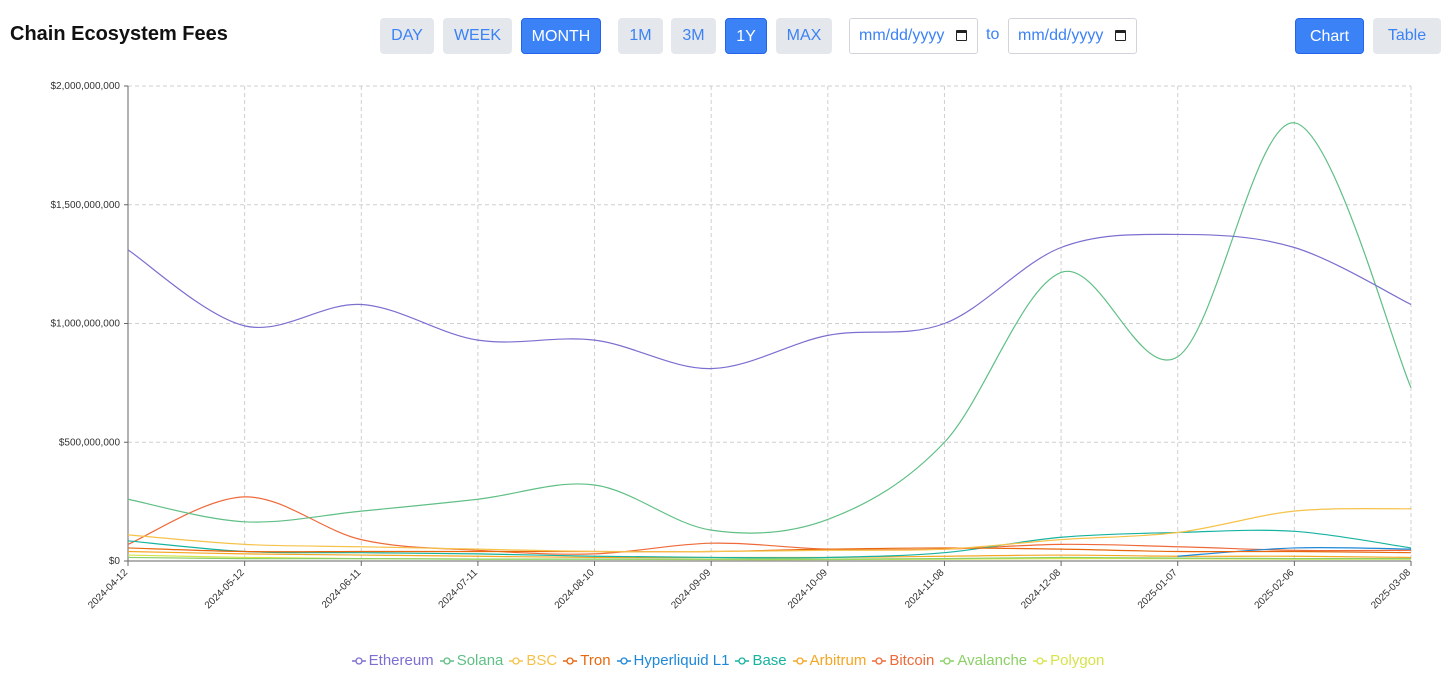  What do you see at coordinates (542, 660) in the screenshot?
I see `legend-label: BSC` at bounding box center [542, 660].